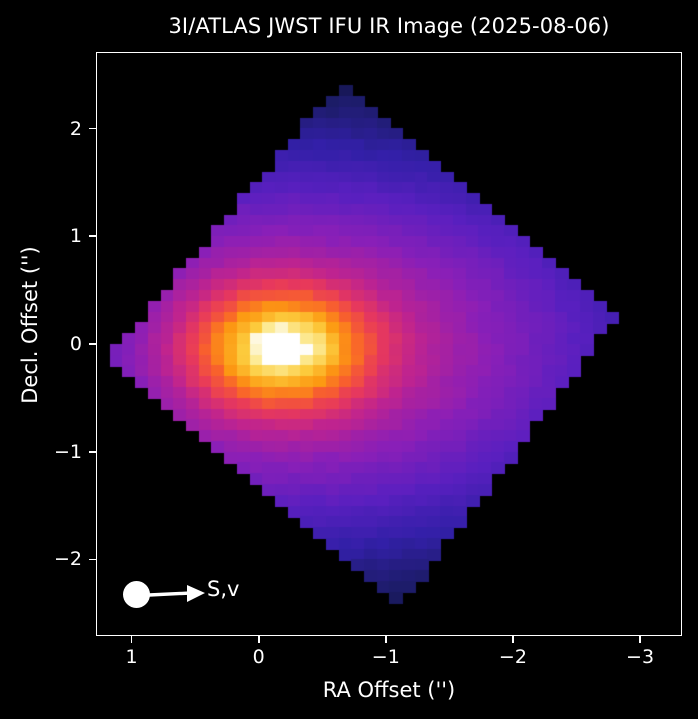 The height and width of the screenshot is (719, 698). I want to click on x-tick-label: 0, so click(258, 657).